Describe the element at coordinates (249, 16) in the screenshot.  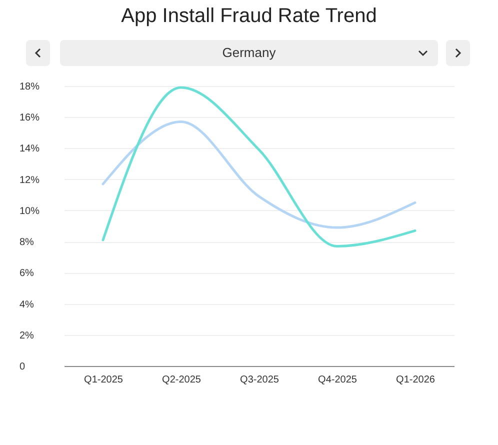
I see `chart-title: App Install Fraud Rate Trend` at that location.